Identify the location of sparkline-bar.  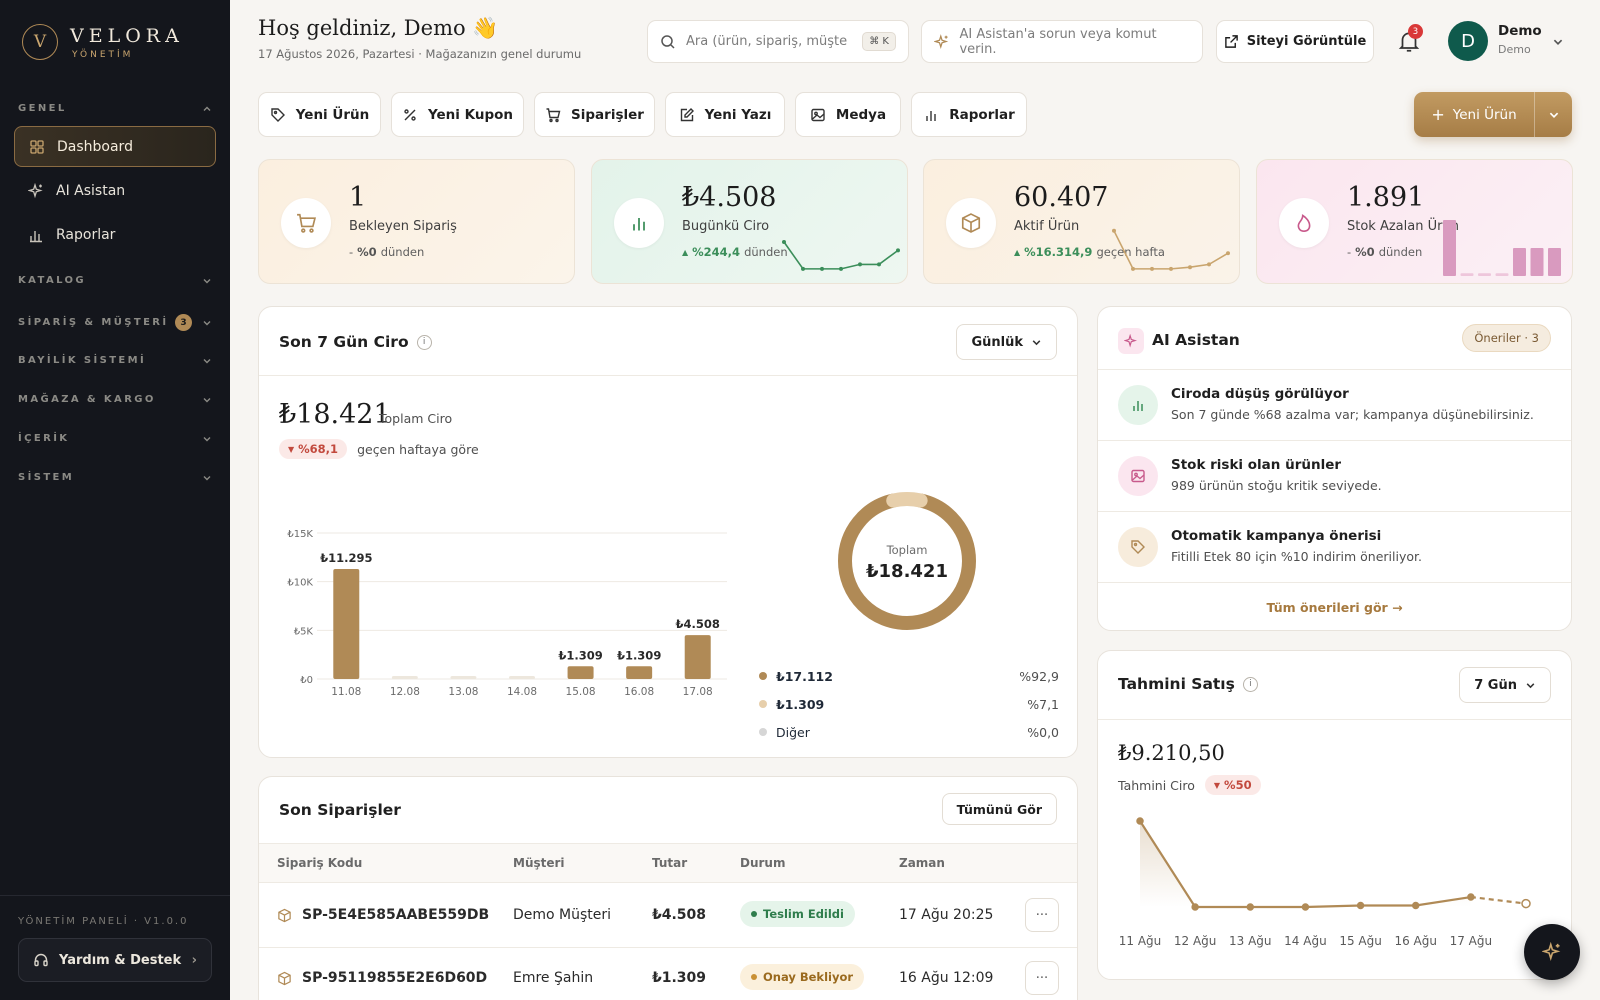
(1519, 262).